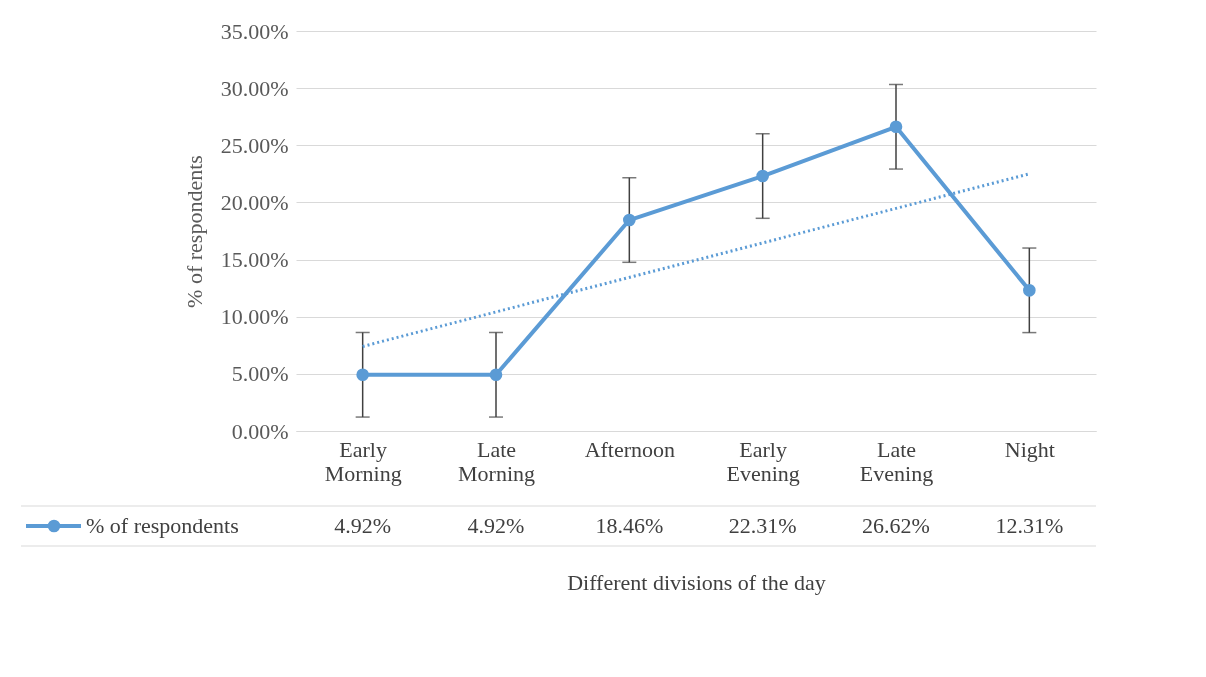 This screenshot has height=677, width=1206. Describe the element at coordinates (896, 525) in the screenshot. I see `data-label: 26.62%` at that location.